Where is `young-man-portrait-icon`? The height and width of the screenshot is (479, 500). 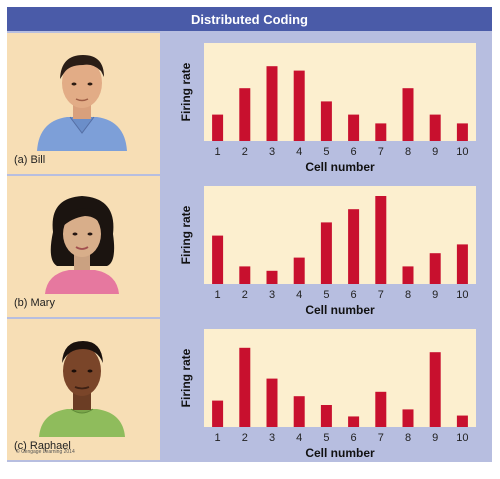 young-man-portrait-icon is located at coordinates (82, 389).